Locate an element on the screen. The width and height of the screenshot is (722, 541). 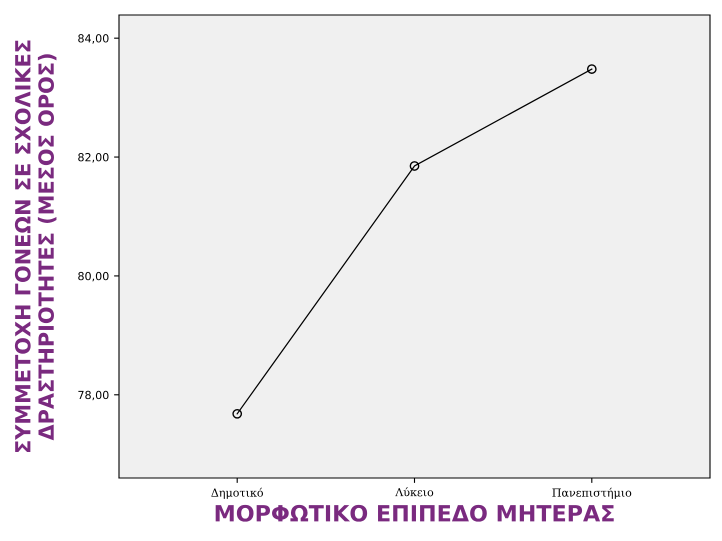
y-tick-label: 84,00 is located at coordinates (93, 39).